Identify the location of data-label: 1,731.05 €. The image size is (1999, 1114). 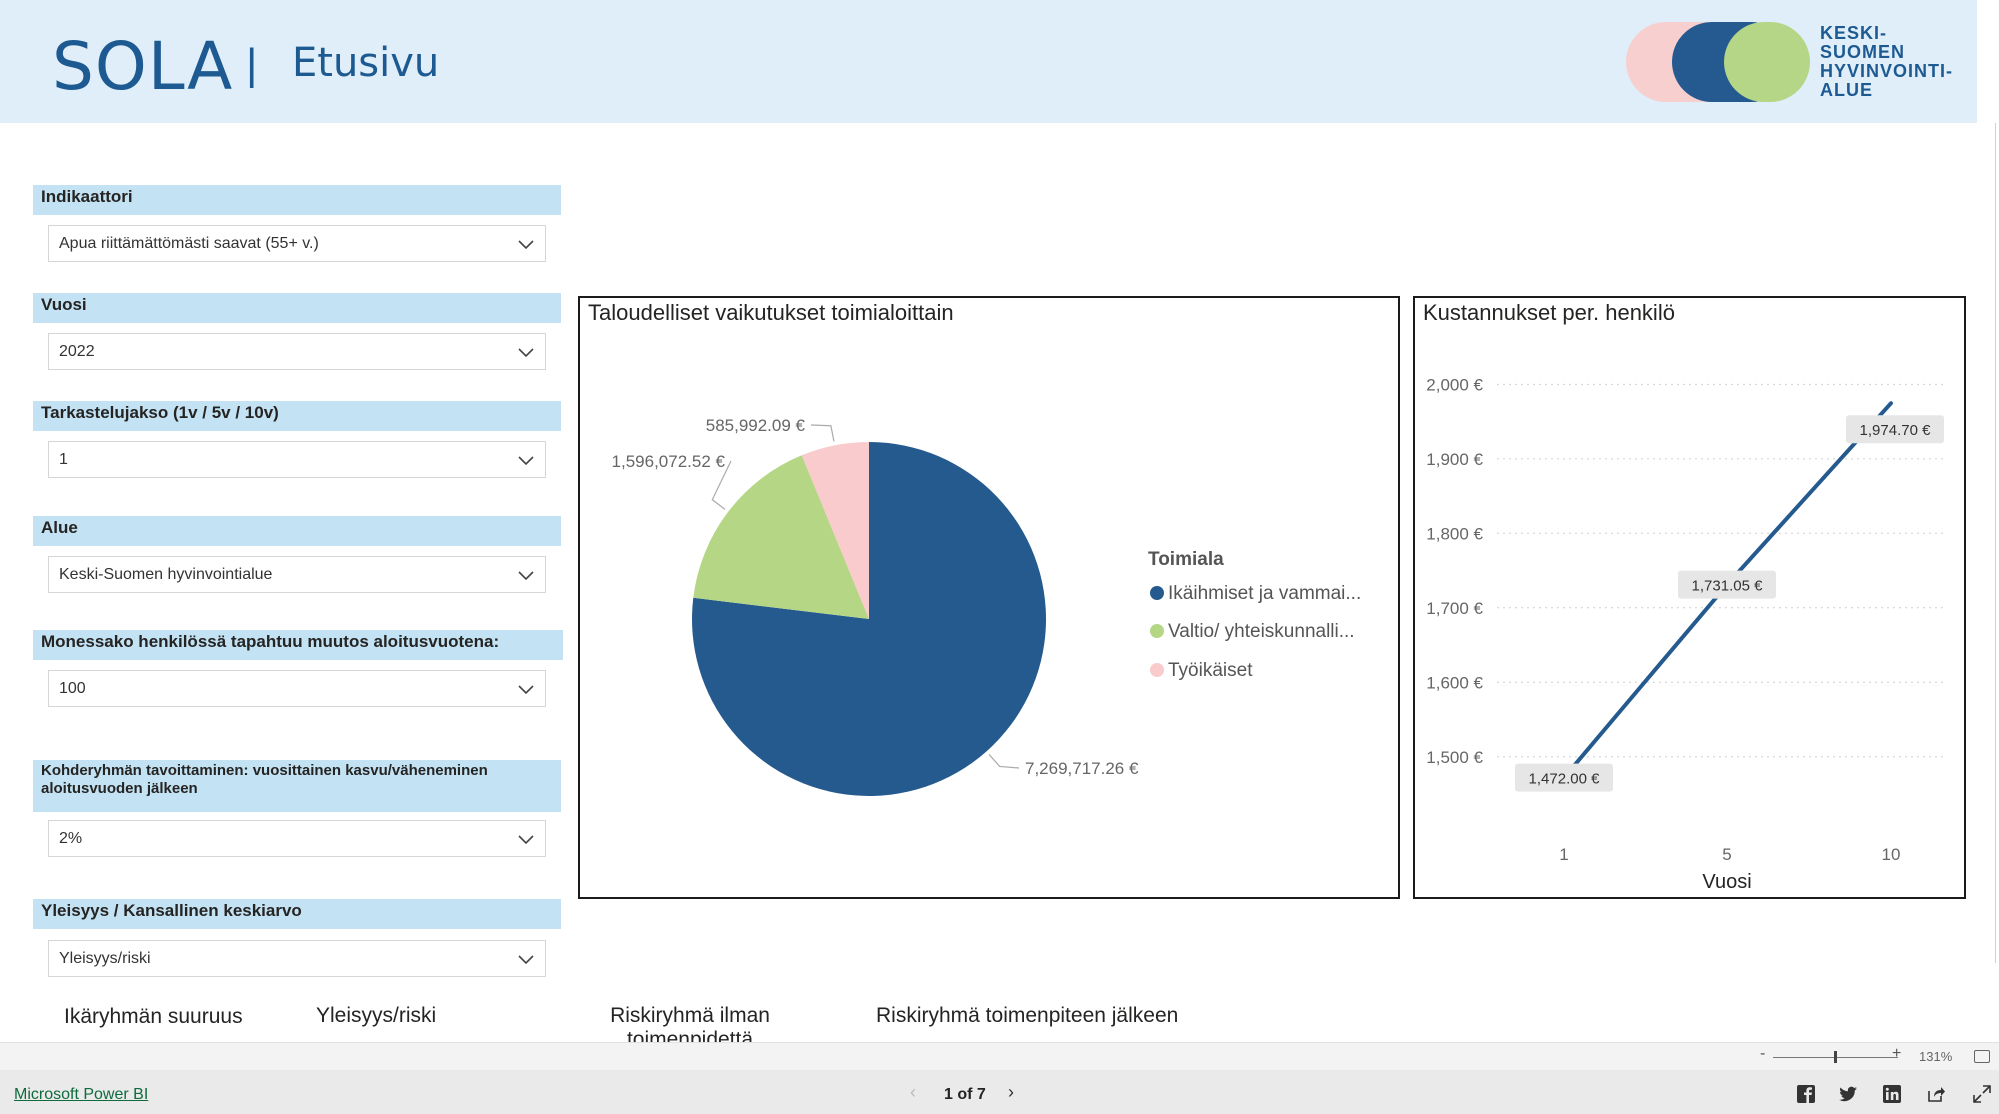
(1727, 584).